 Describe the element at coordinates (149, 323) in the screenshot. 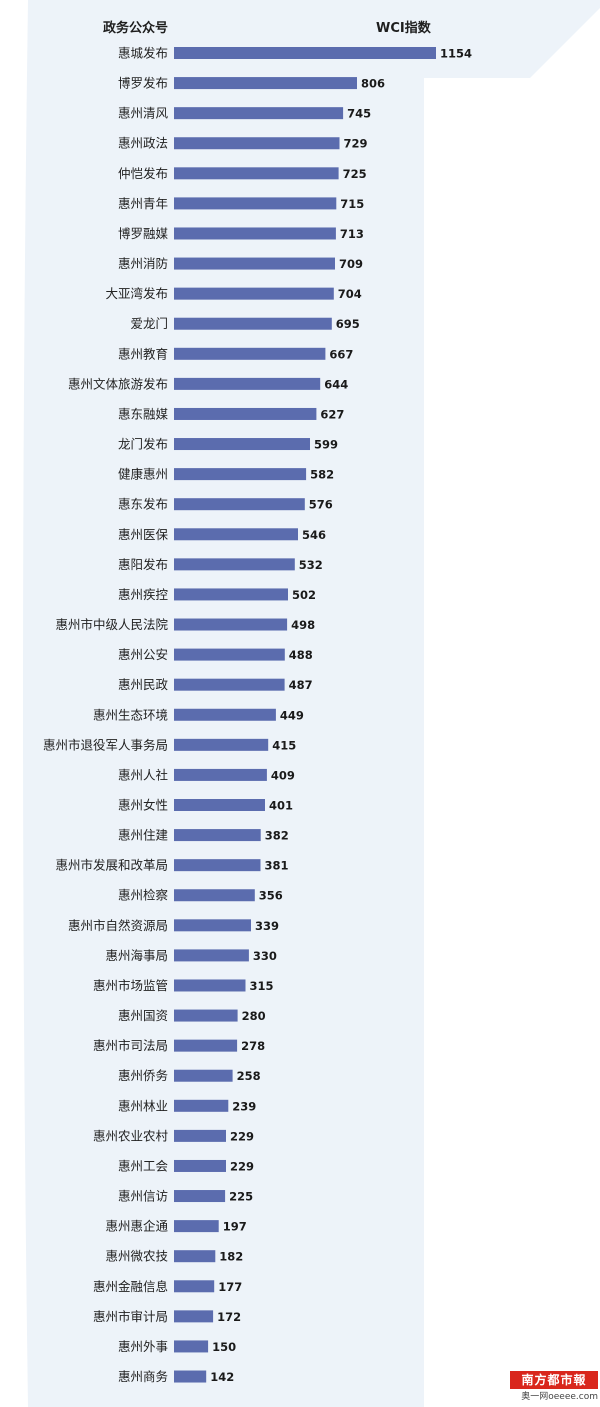

I see `category-label: 爱龙门` at that location.